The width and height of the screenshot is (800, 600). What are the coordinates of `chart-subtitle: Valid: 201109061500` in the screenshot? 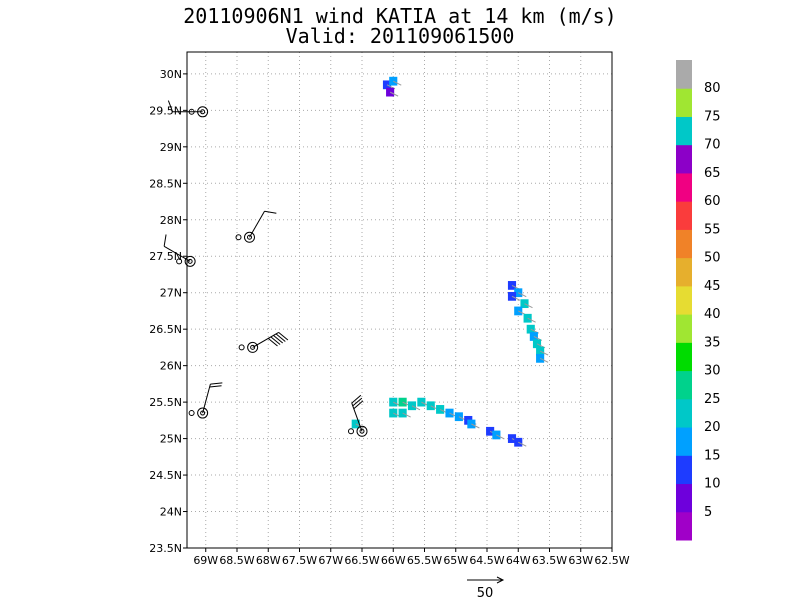 It's located at (400, 36).